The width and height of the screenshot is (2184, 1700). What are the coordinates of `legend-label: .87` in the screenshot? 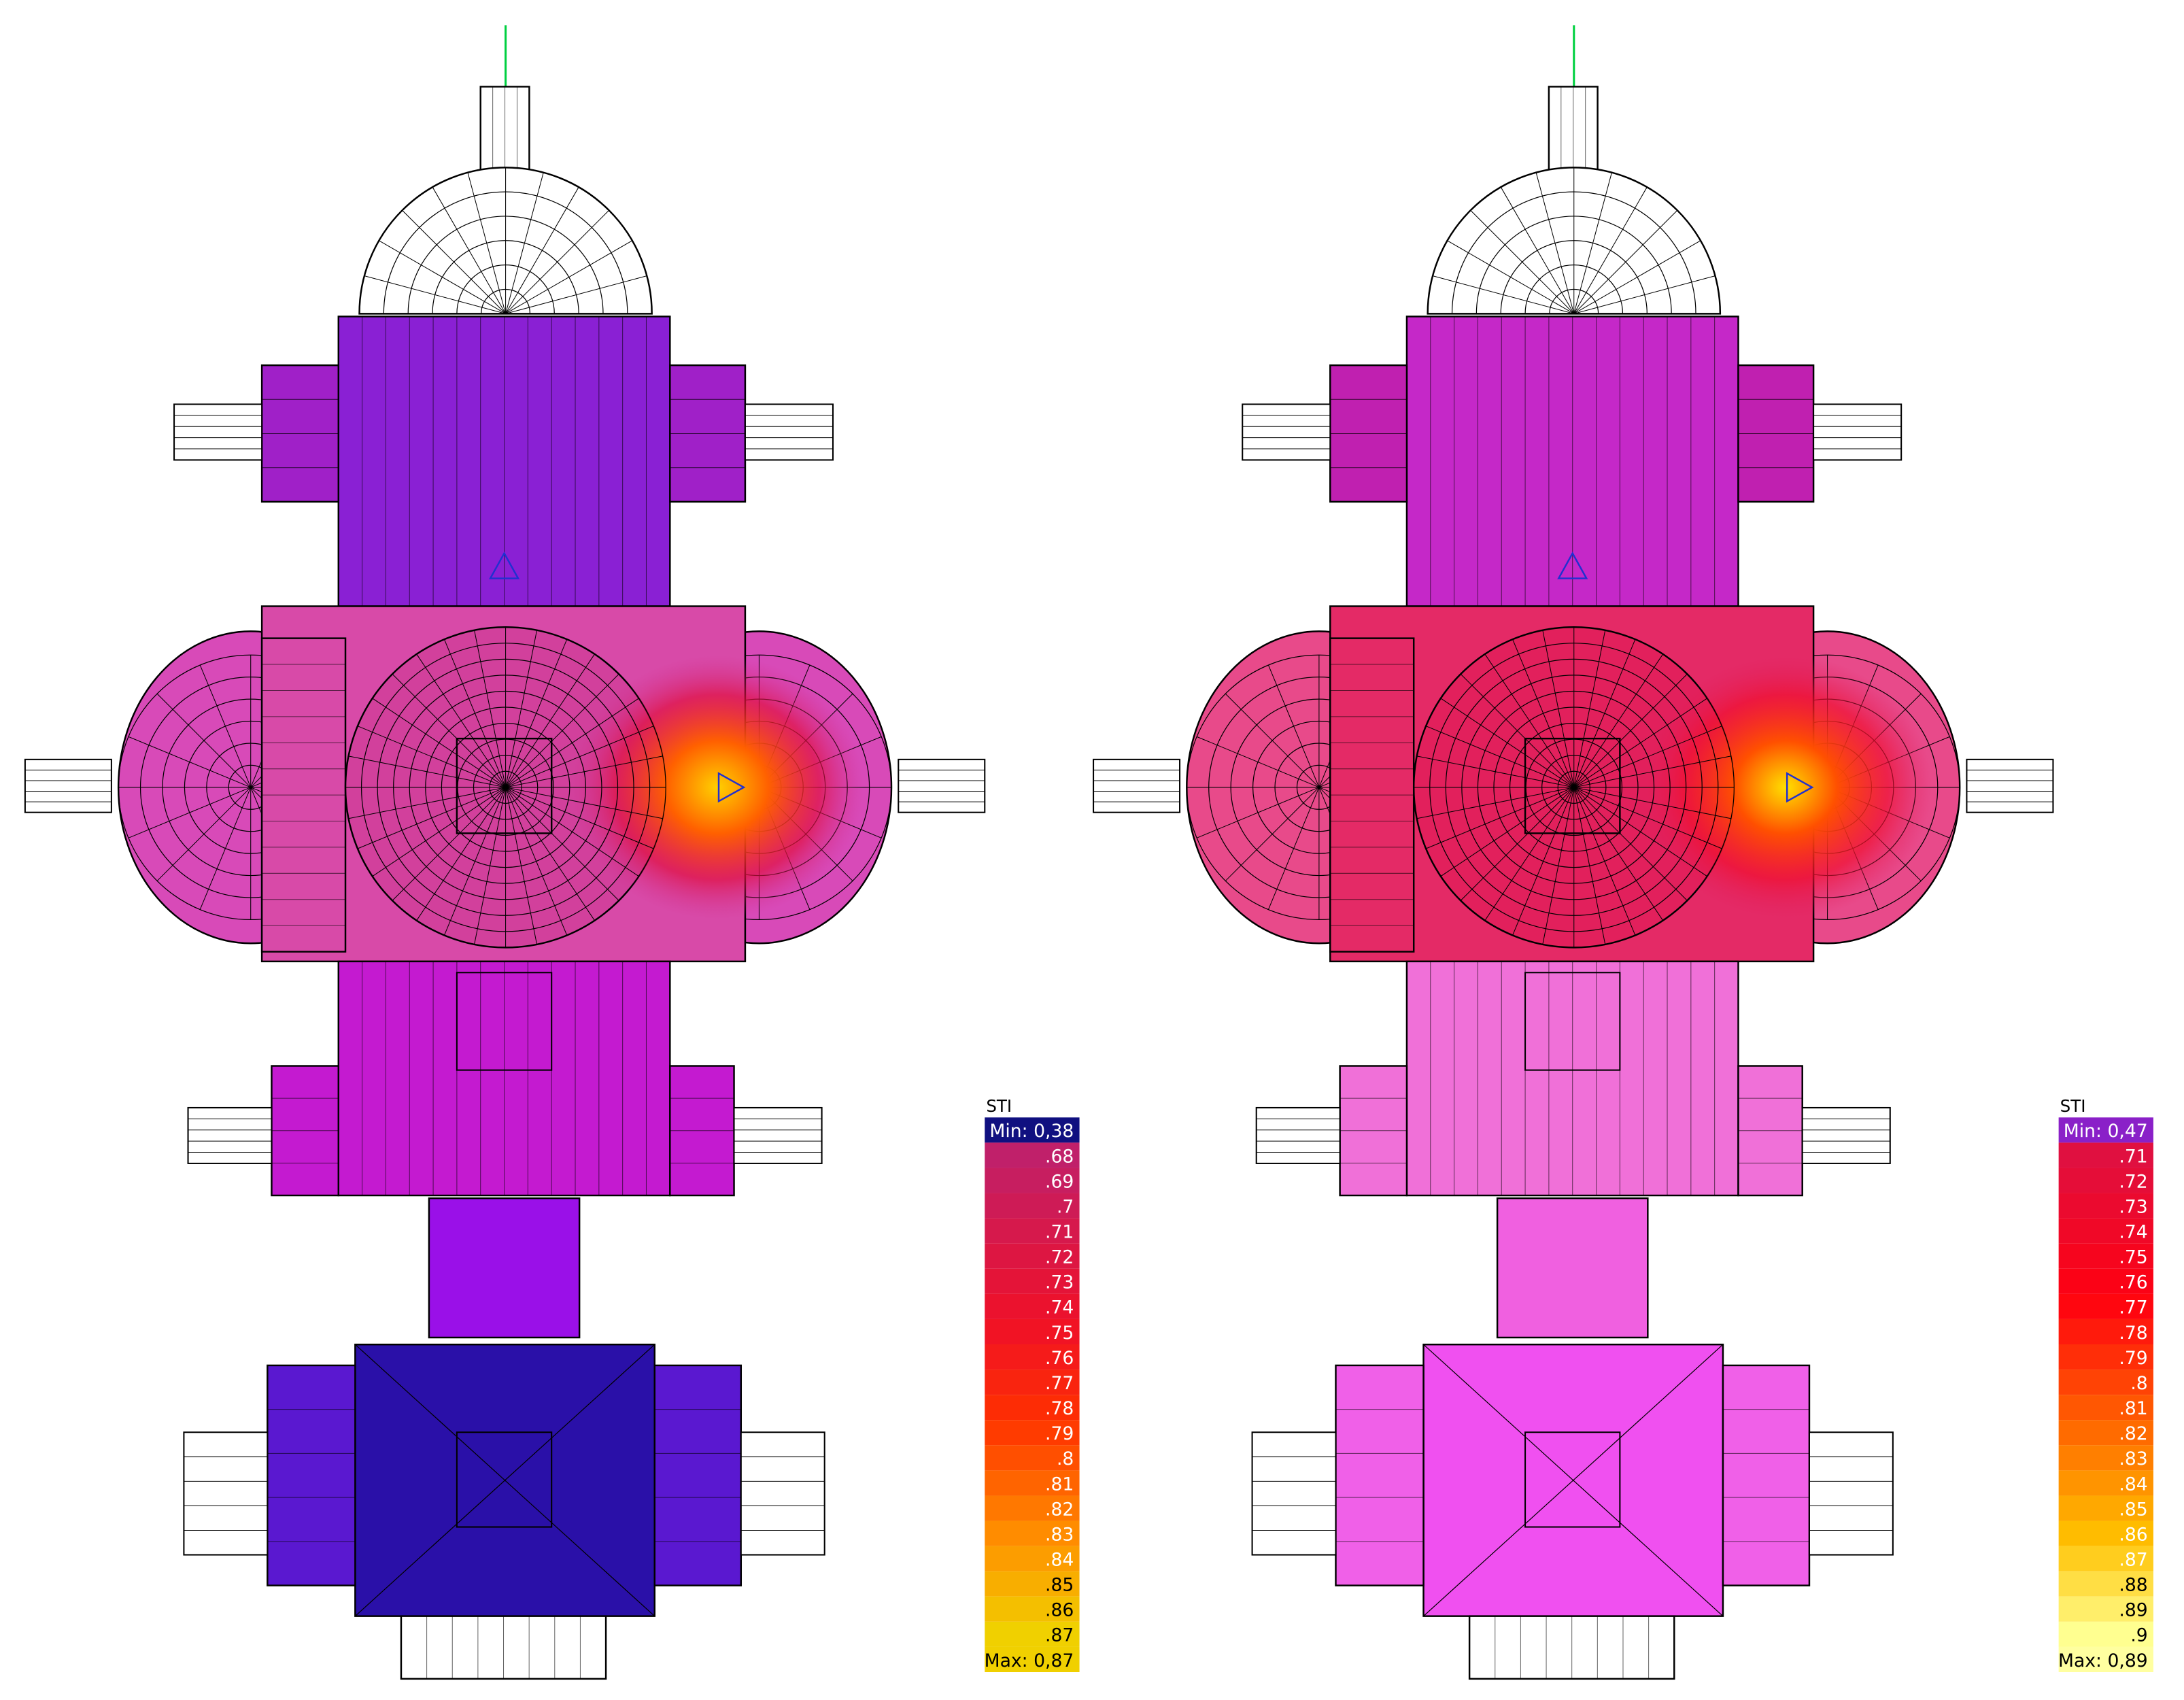 It's located at (2133, 1561).